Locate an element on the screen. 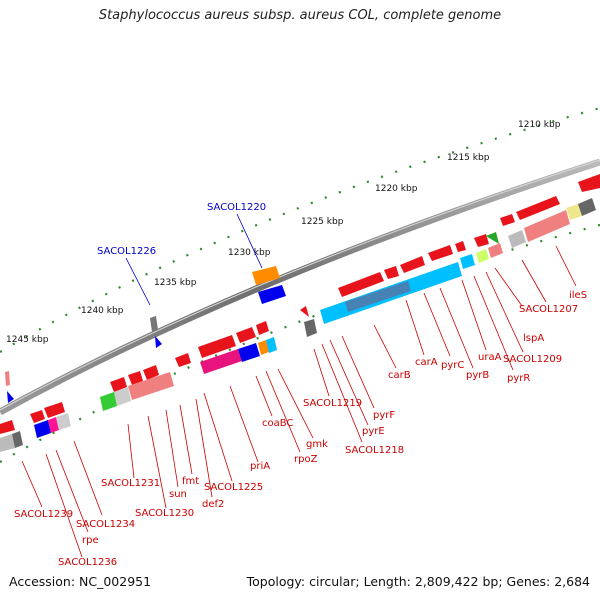 Image resolution: width=600 pixels, height=600 pixels. blue-feature-labels: SACOL1220 SACOL1226 is located at coordinates (181, 229).